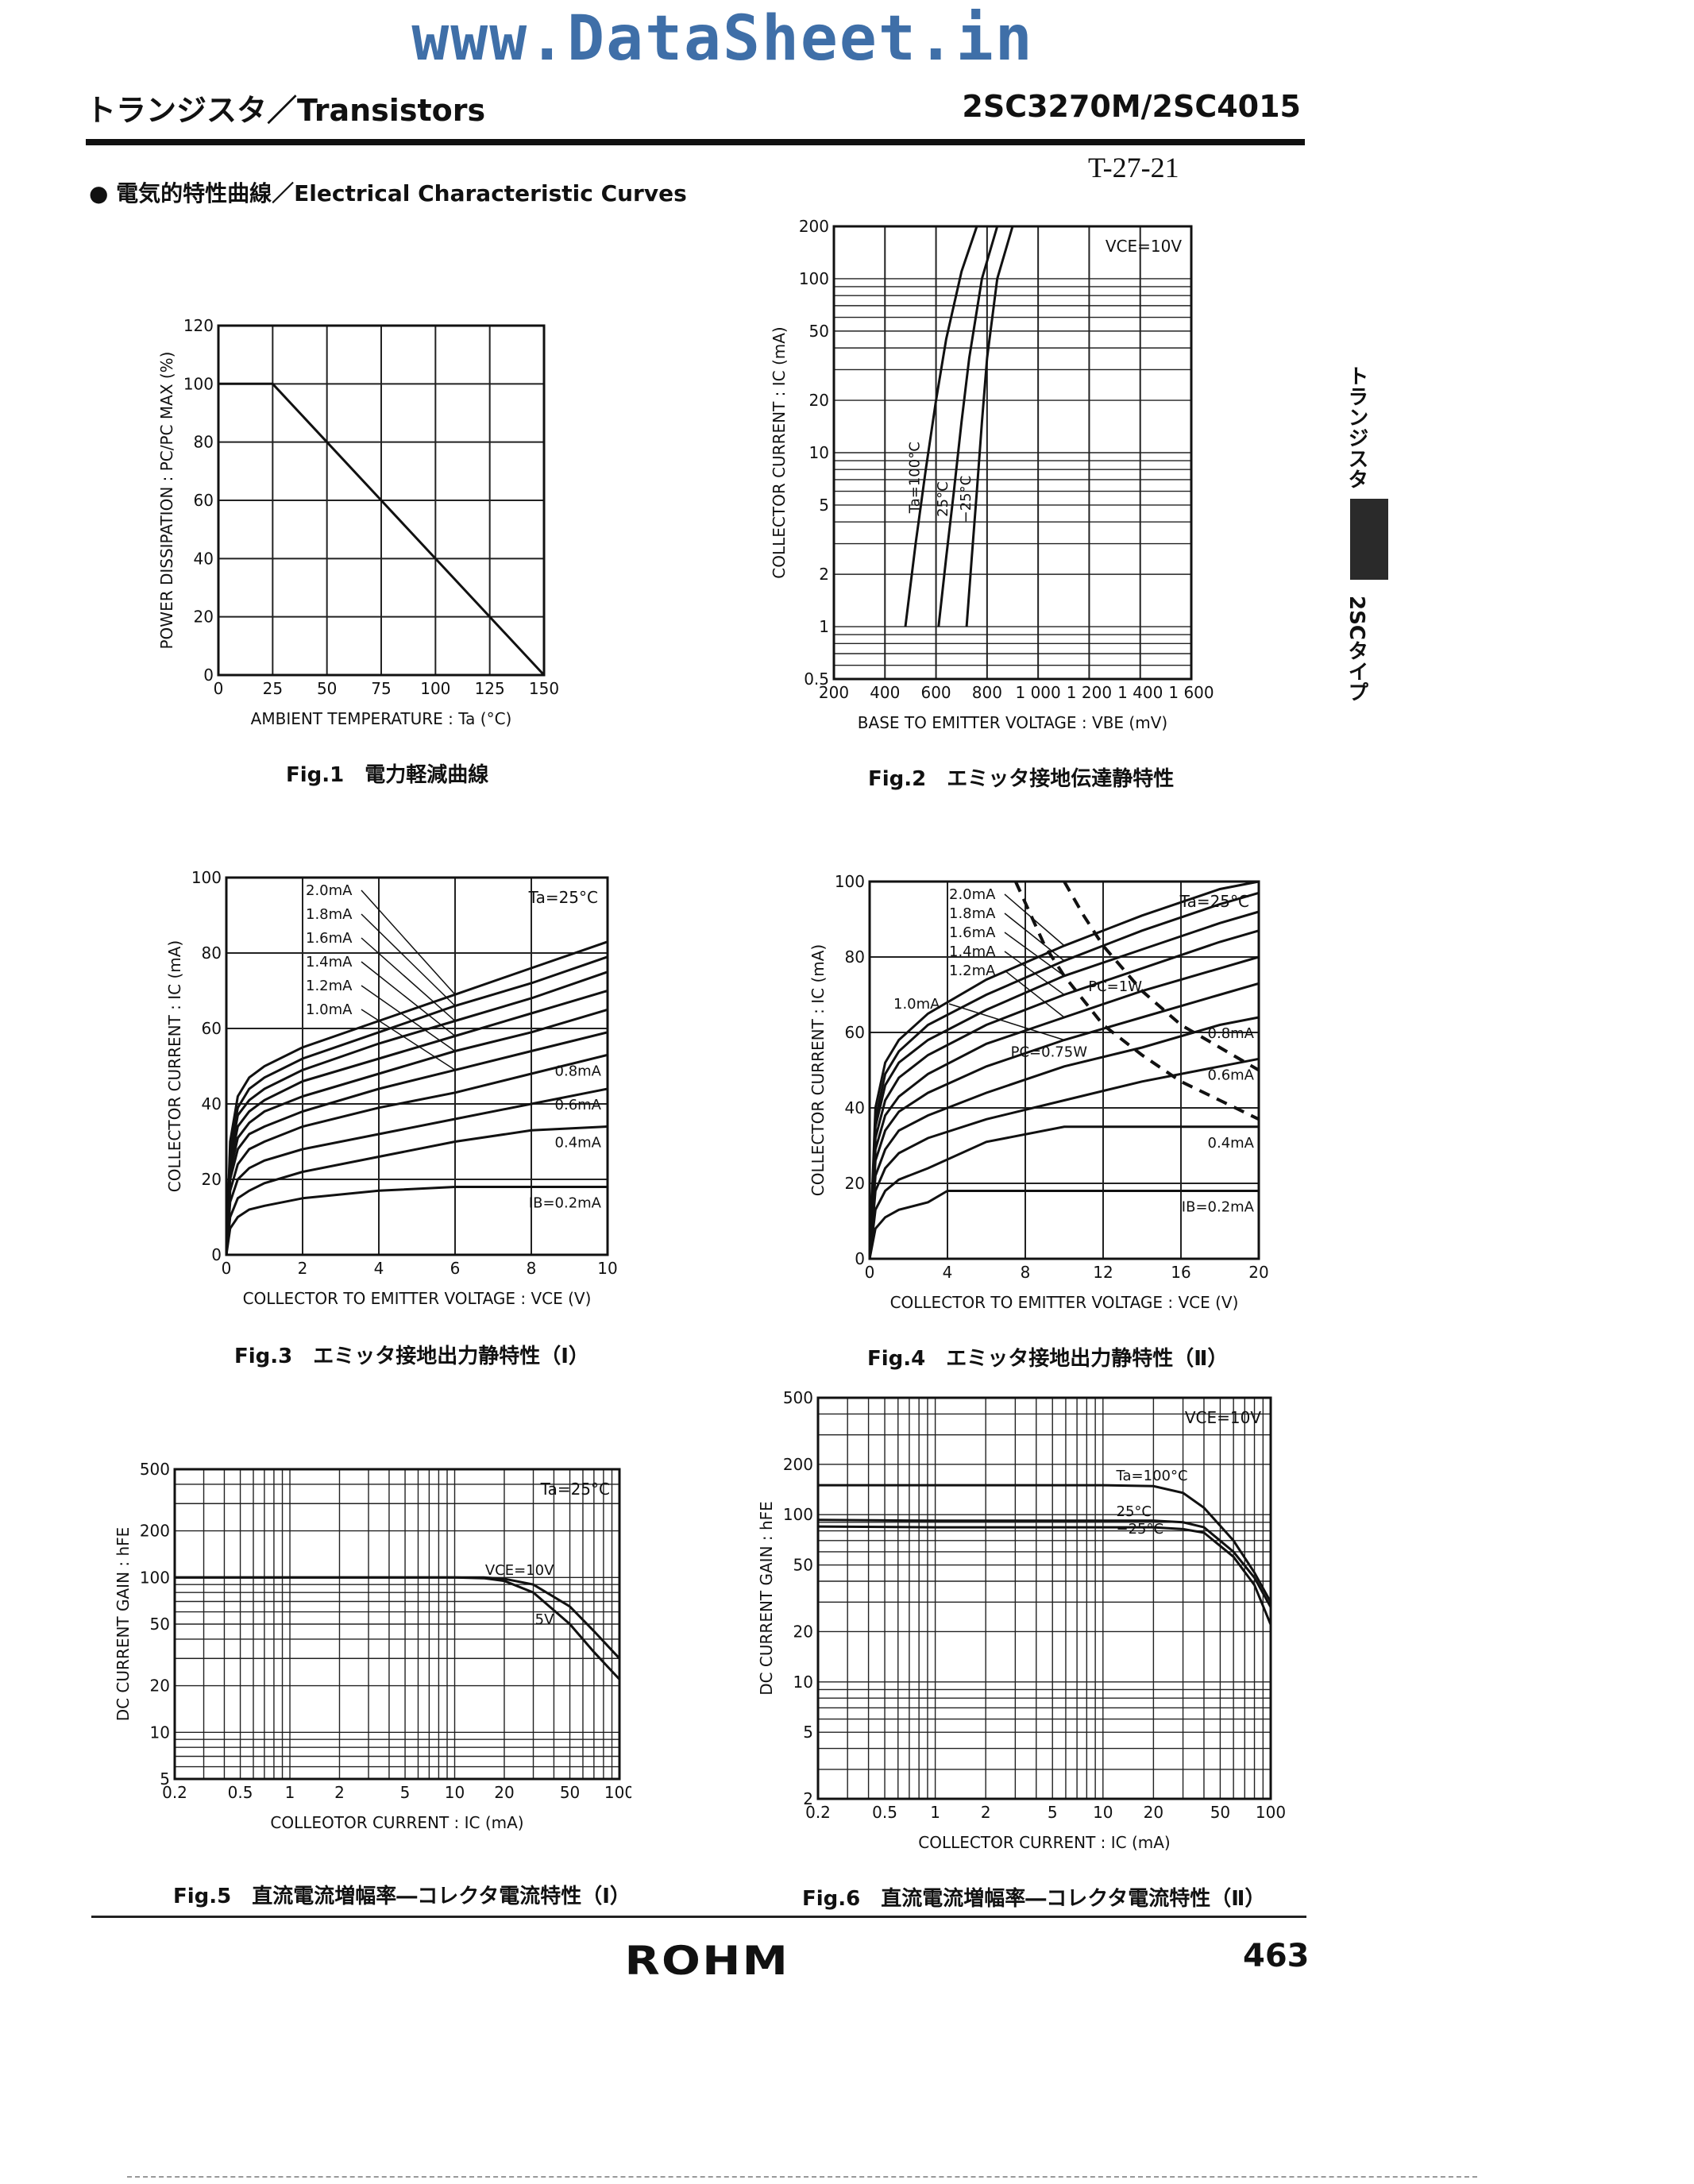 This screenshot has width=1694, height=2184. Describe the element at coordinates (405, 1792) in the screenshot. I see `fig5-xtick-label: 5` at that location.